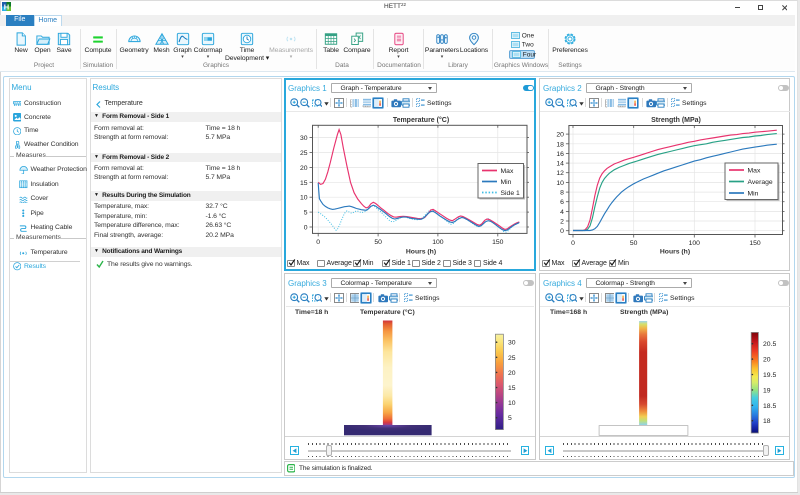 The image size is (800, 495). I want to click on svg-text: Side 1, so click(510, 193).